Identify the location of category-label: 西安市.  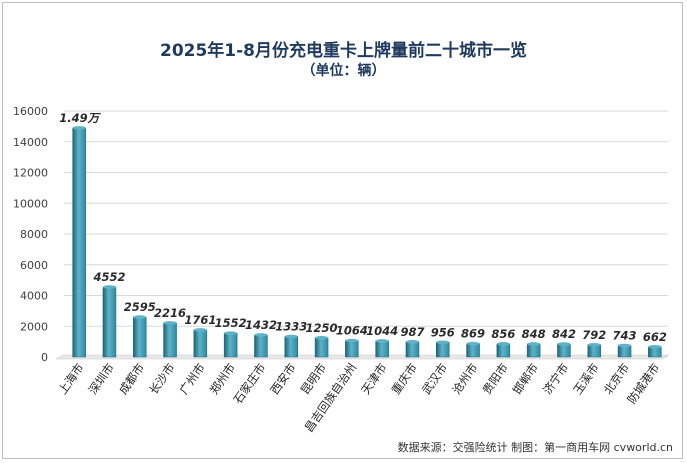
(282, 379).